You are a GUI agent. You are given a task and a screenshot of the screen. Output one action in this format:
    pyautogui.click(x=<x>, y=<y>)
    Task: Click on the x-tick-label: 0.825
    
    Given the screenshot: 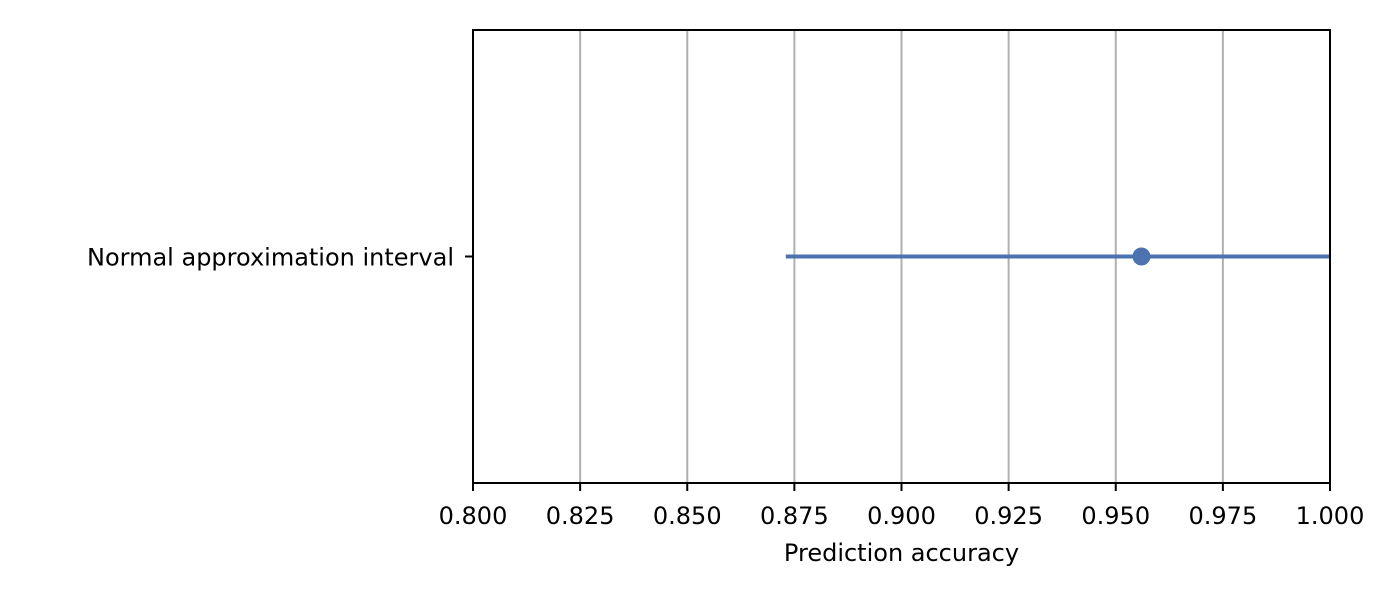 What is the action you would take?
    pyautogui.click(x=580, y=516)
    